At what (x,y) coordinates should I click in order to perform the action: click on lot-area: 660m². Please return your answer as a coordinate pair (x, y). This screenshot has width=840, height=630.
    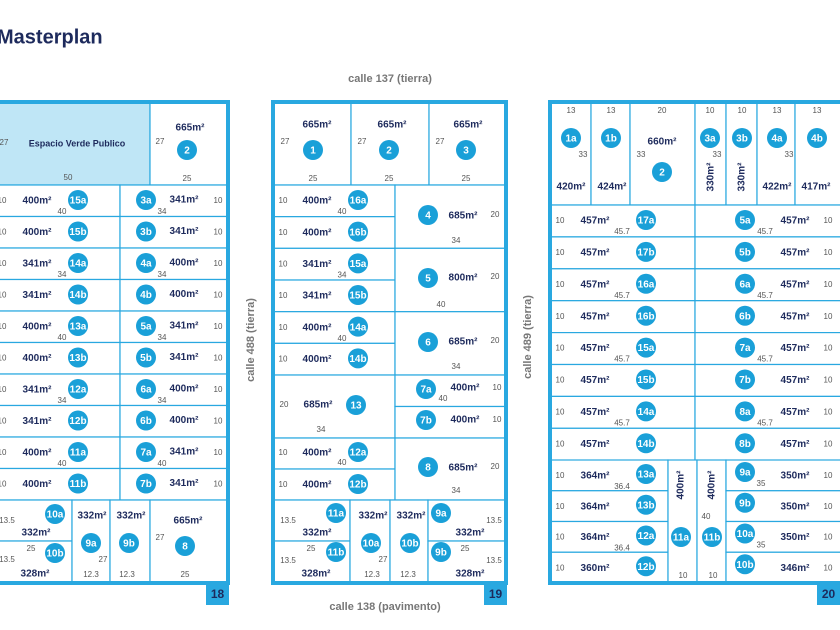
    Looking at the image, I should click on (663, 142).